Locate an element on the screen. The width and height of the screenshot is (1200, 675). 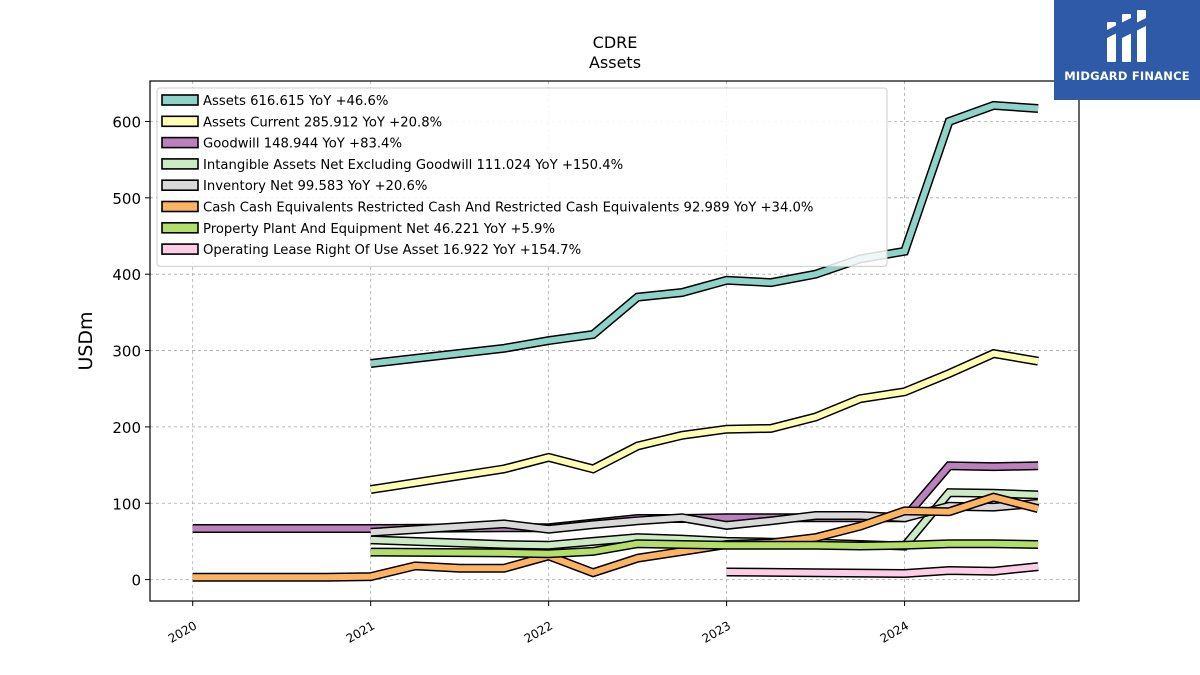
y-tick-label: 0 is located at coordinates (136, 581).